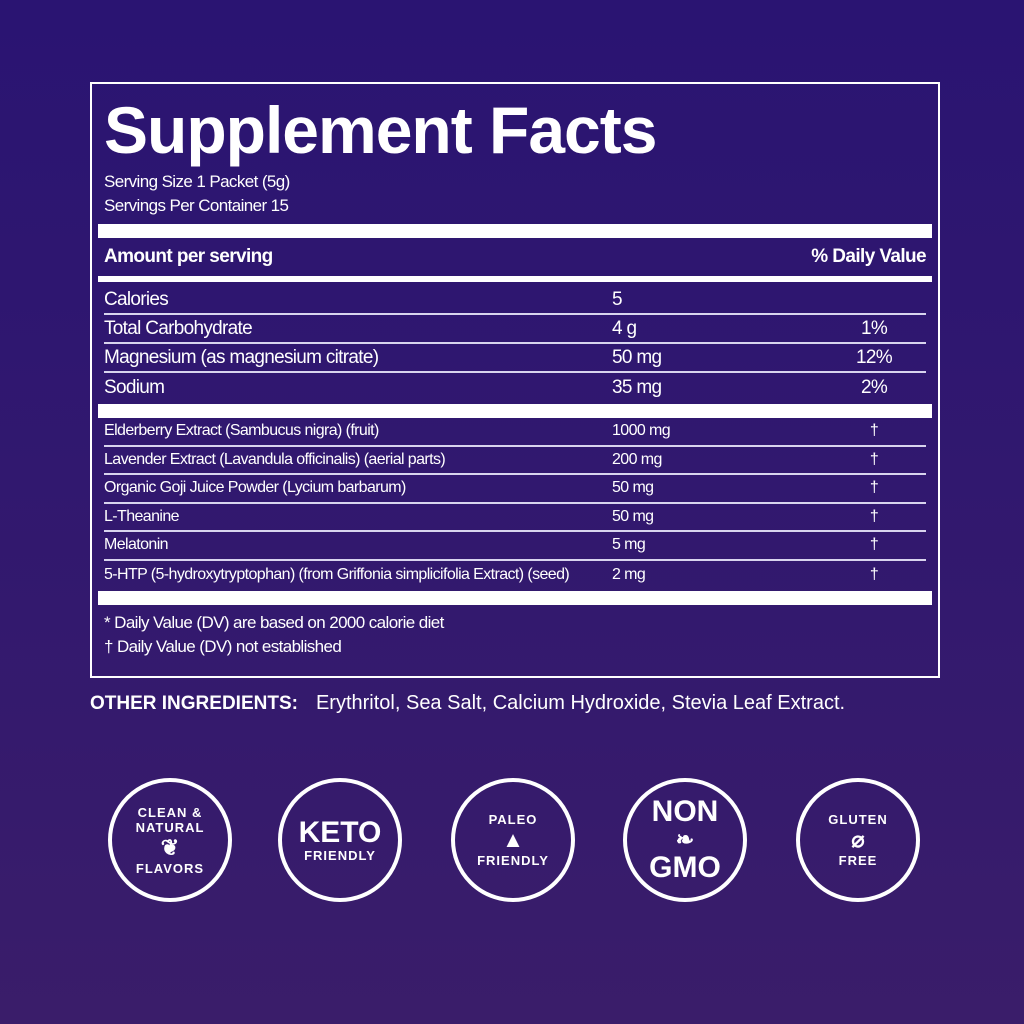  I want to click on badge-sprout: NON ❧ GMO, so click(685, 840).